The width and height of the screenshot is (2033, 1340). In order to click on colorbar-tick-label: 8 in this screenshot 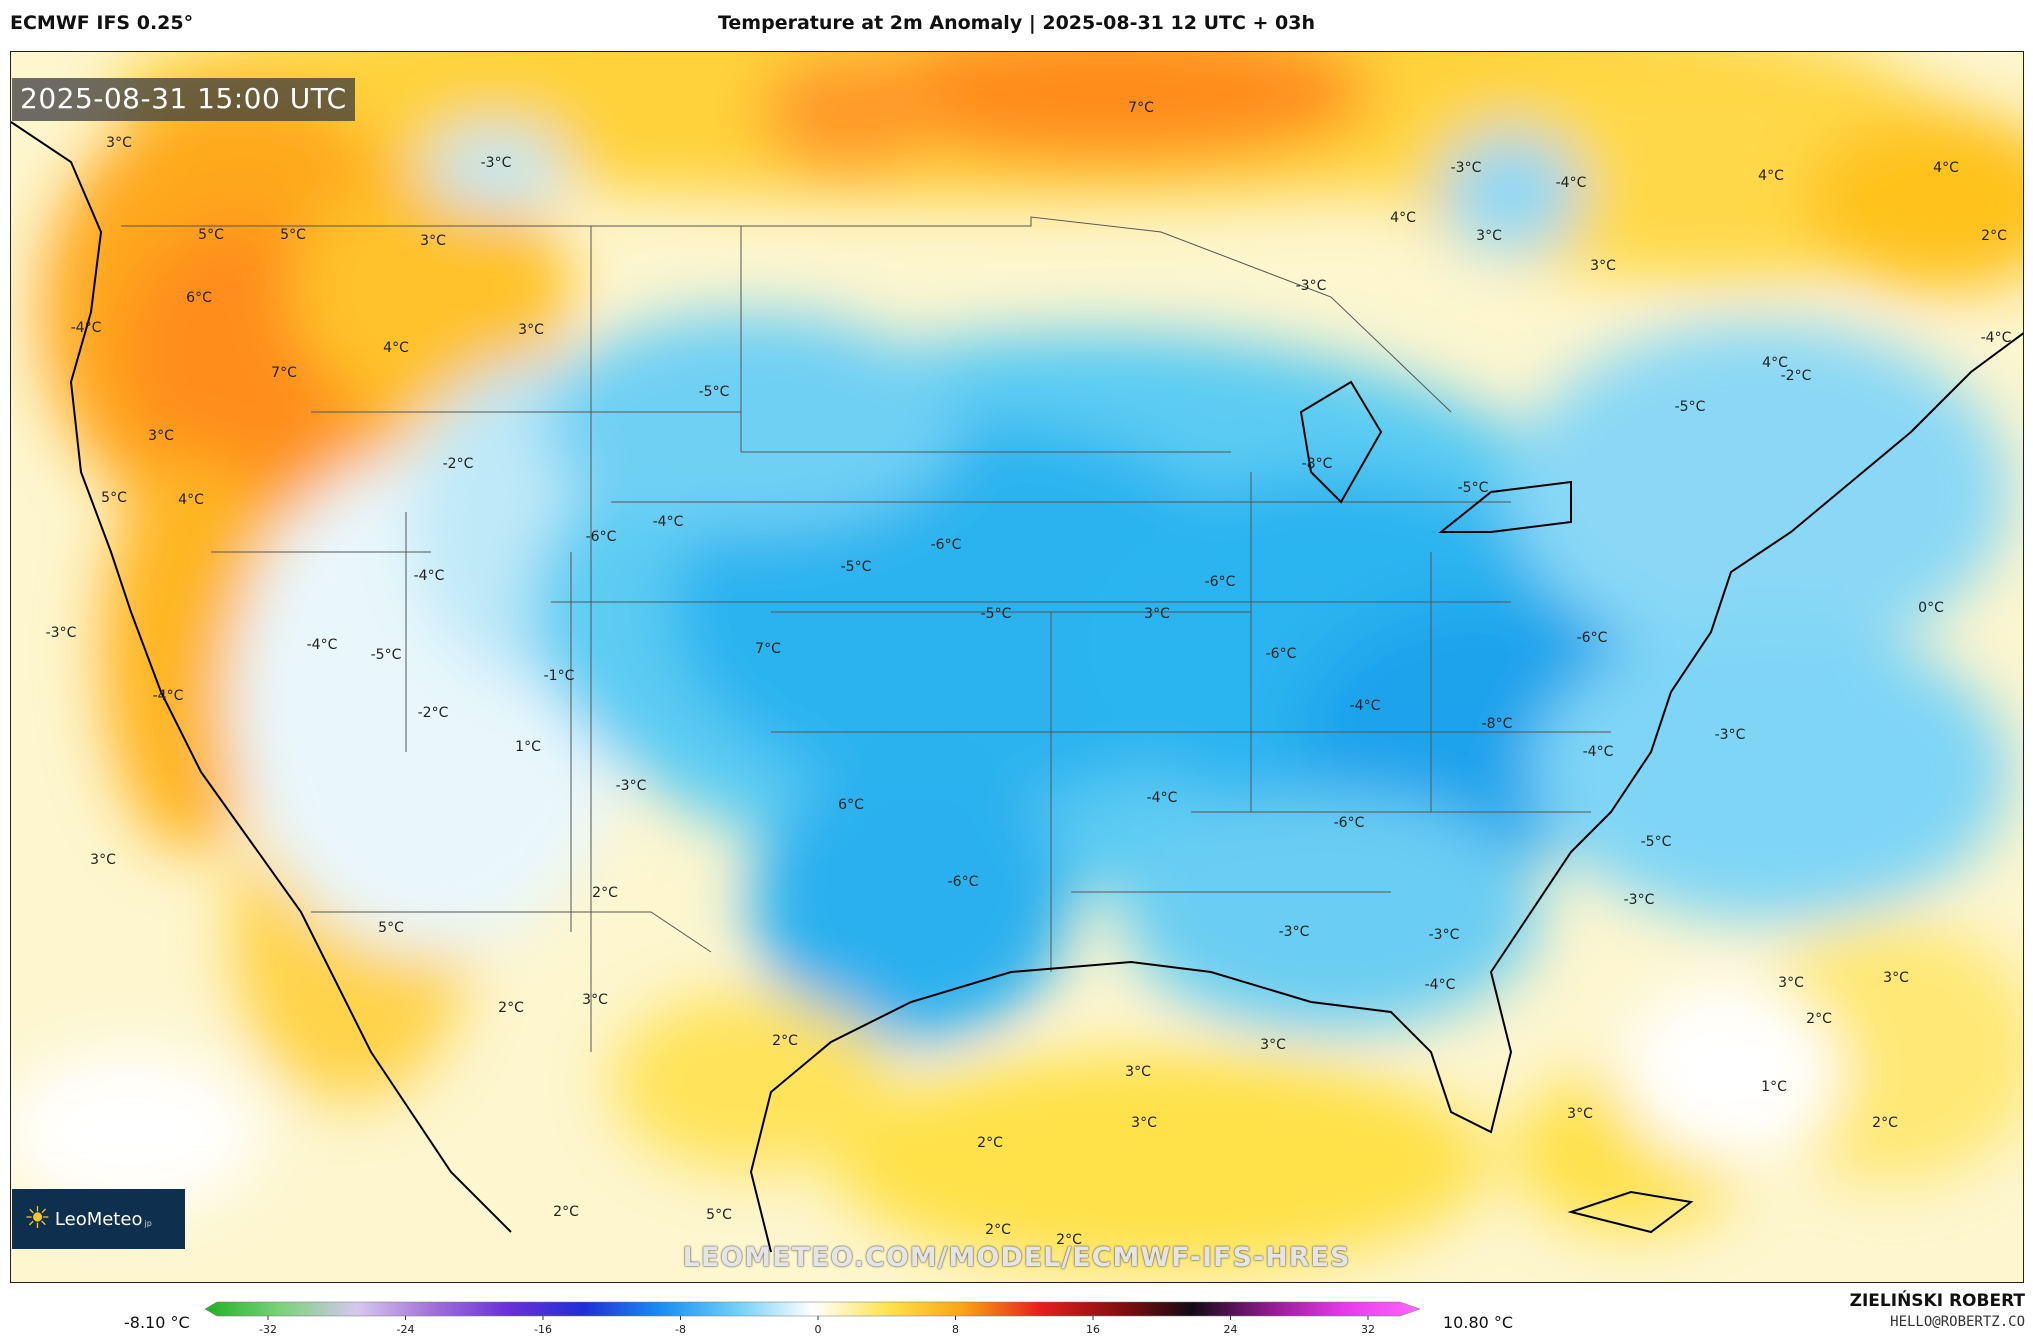, I will do `click(955, 1329)`.